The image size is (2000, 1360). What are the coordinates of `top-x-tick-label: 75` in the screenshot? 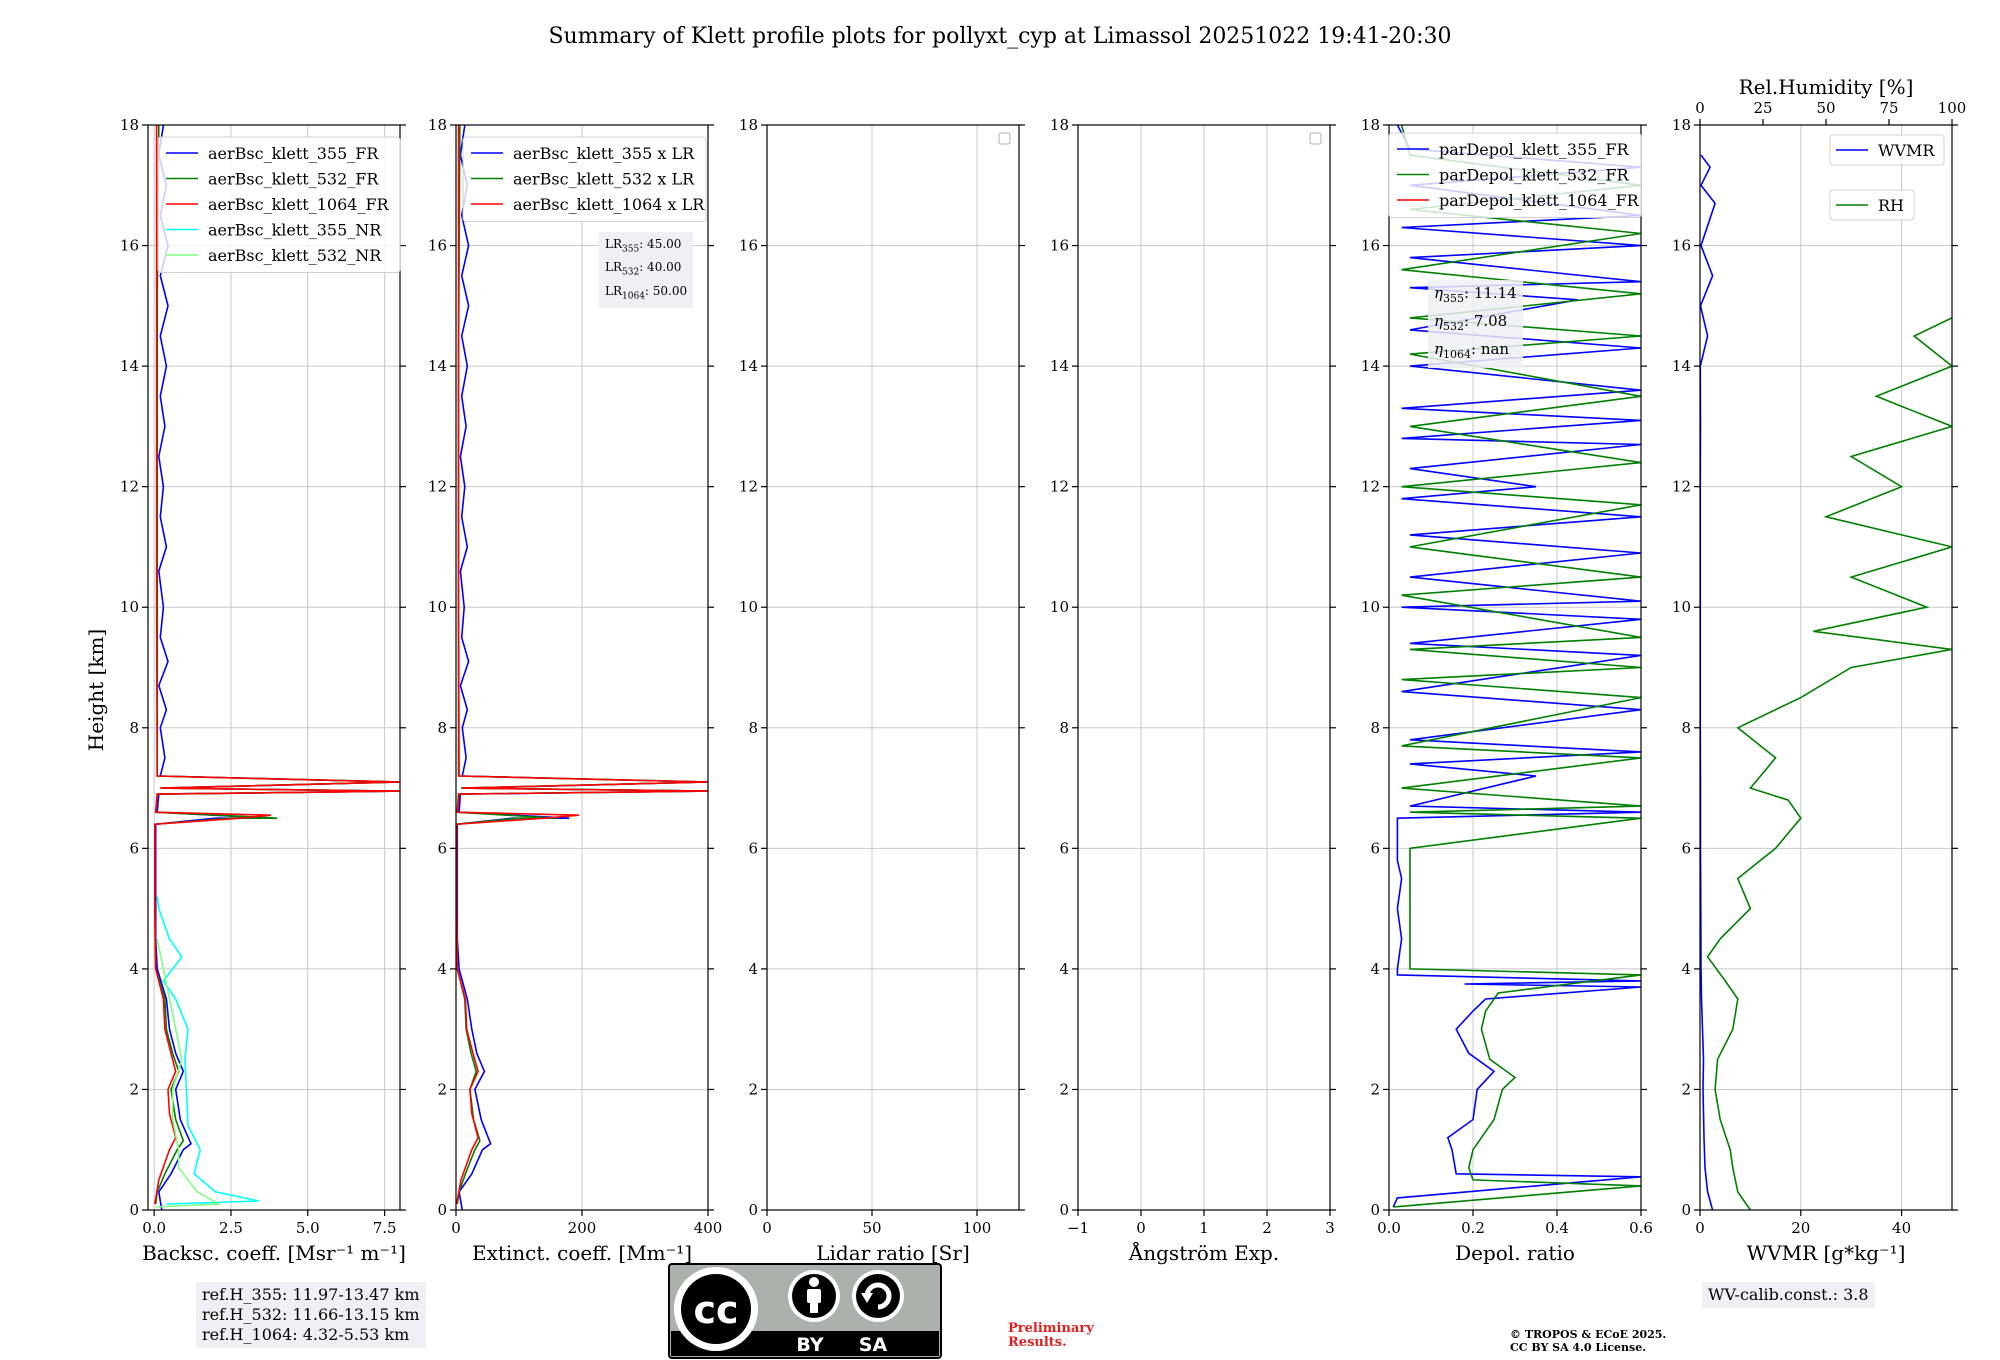 It's located at (1888, 108).